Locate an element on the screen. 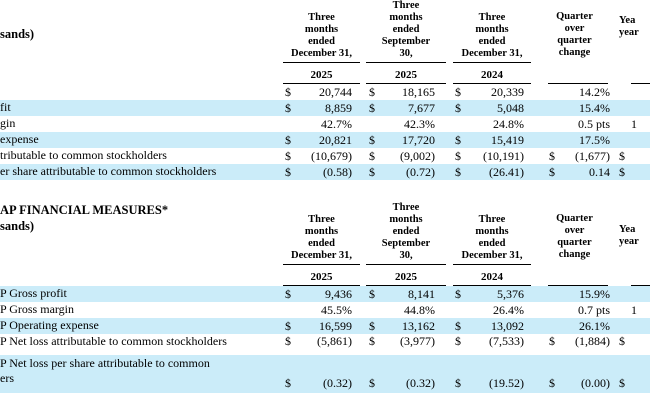  cell-value: 5,376 is located at coordinates (510, 293).